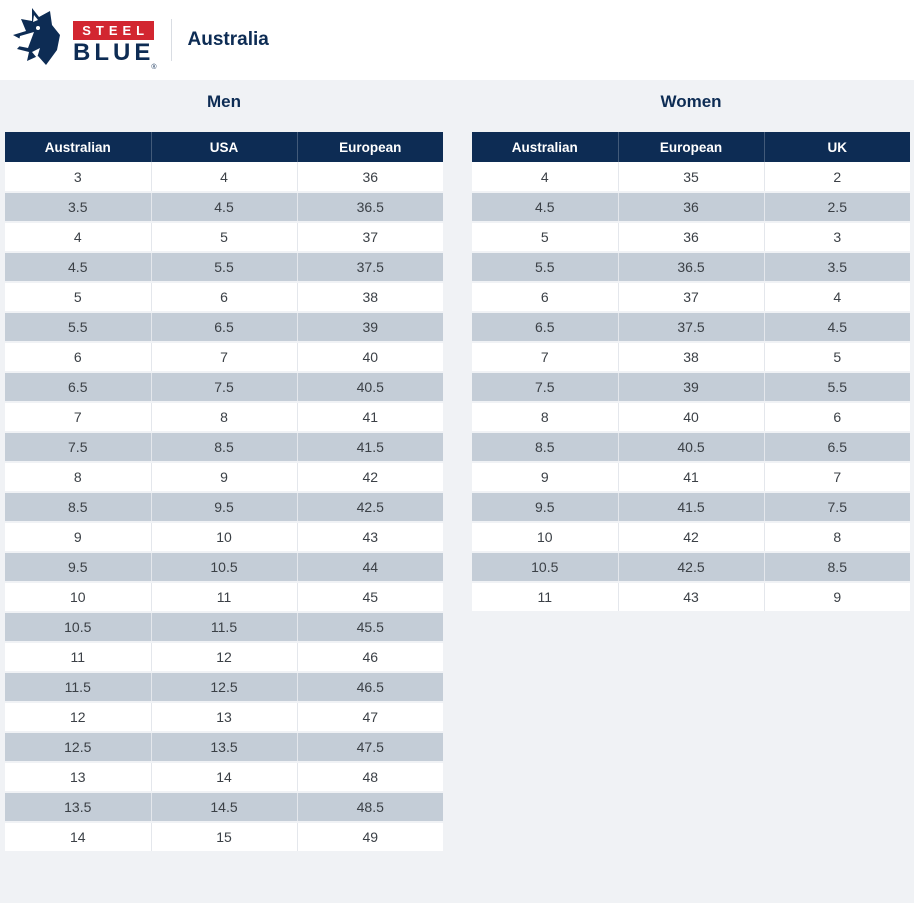 The image size is (914, 903). I want to click on size-cell: 46.5, so click(369, 687).